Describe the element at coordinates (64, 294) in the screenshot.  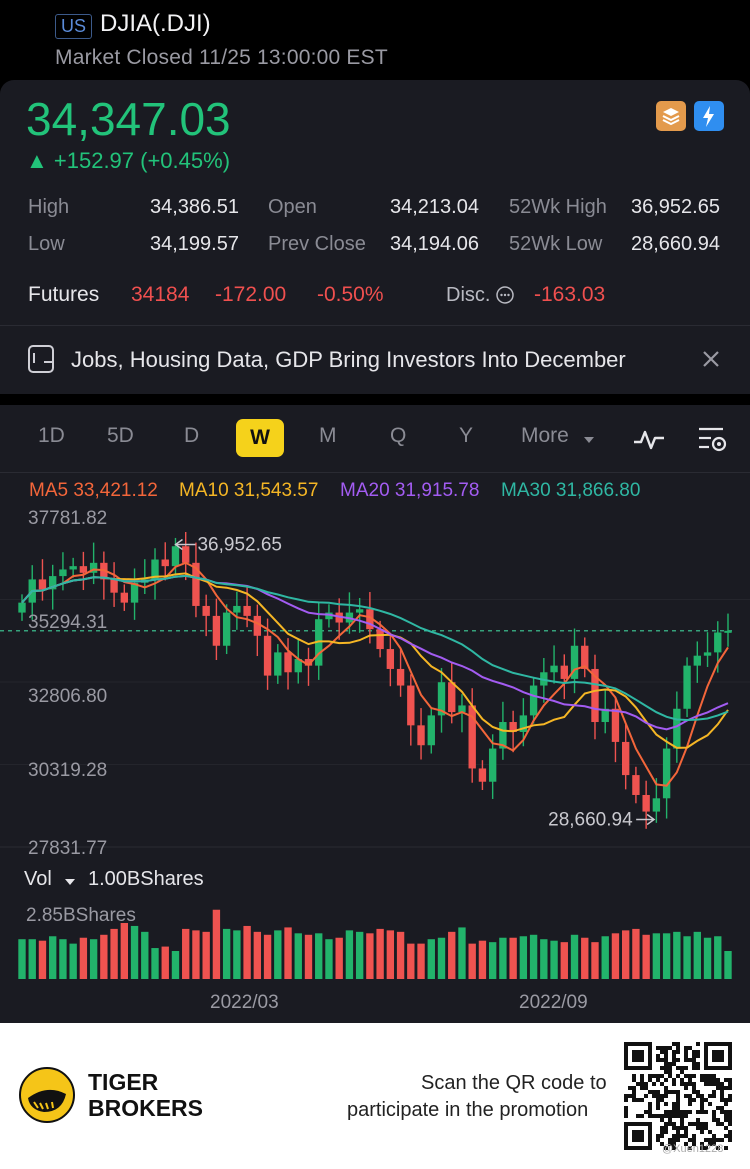
I see `futures-label: Futures` at that location.